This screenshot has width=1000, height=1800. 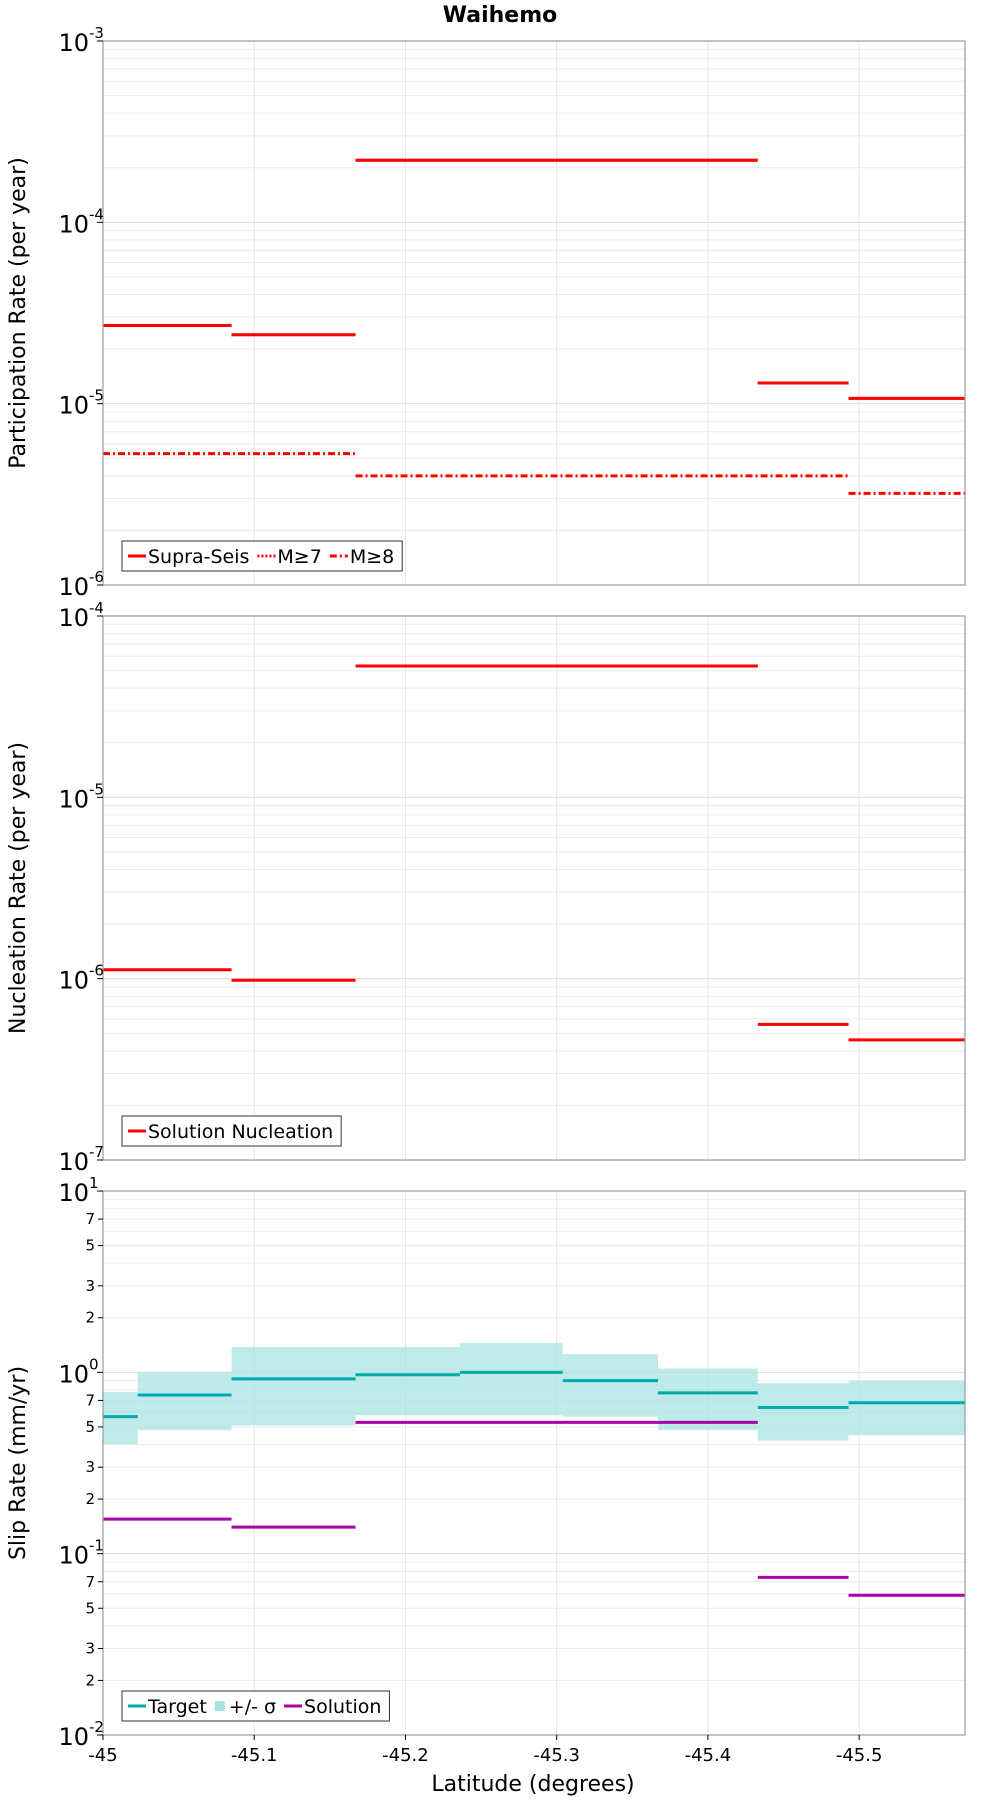 What do you see at coordinates (859, 1755) in the screenshot?
I see `x-tick-label: -45.5` at bounding box center [859, 1755].